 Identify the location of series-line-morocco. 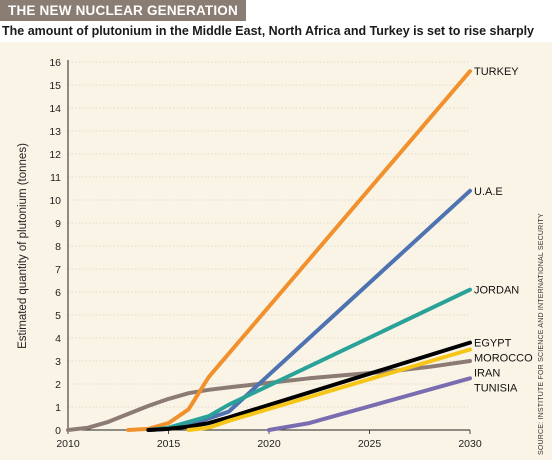
(329, 389).